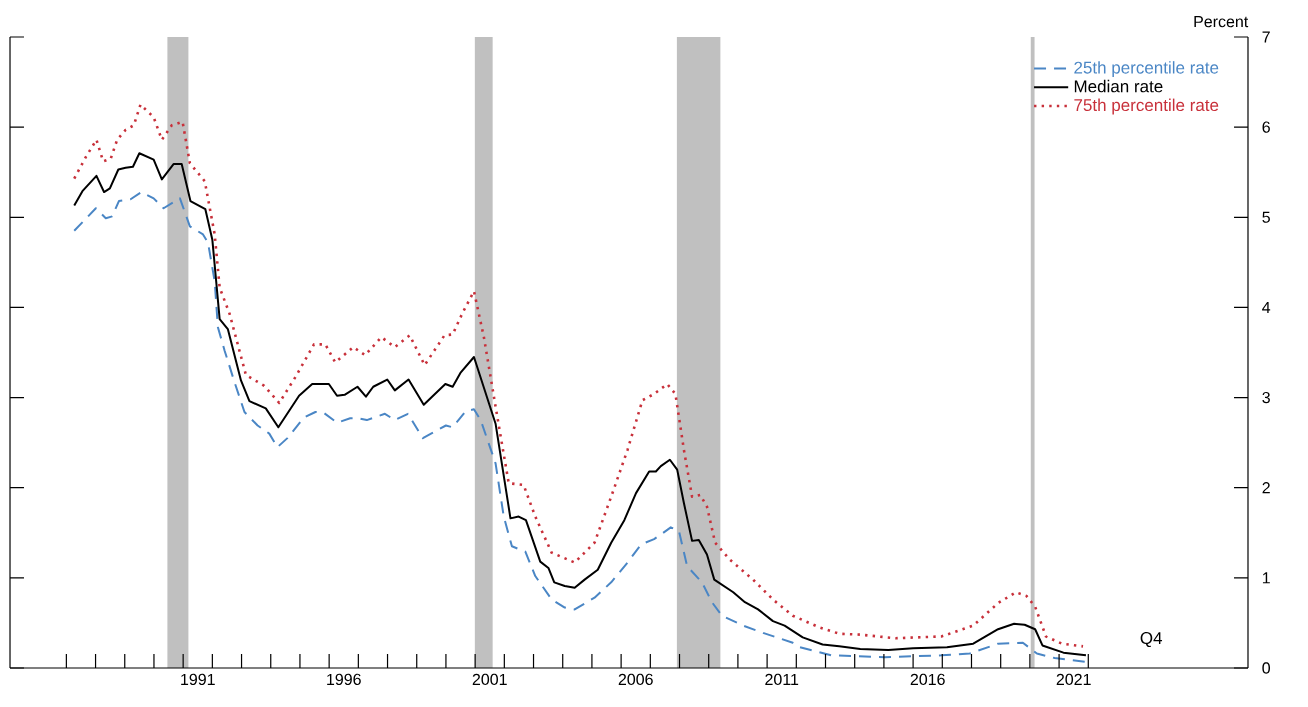 This screenshot has width=1308, height=707. I want to click on y-tick-label: 2, so click(1266, 488).